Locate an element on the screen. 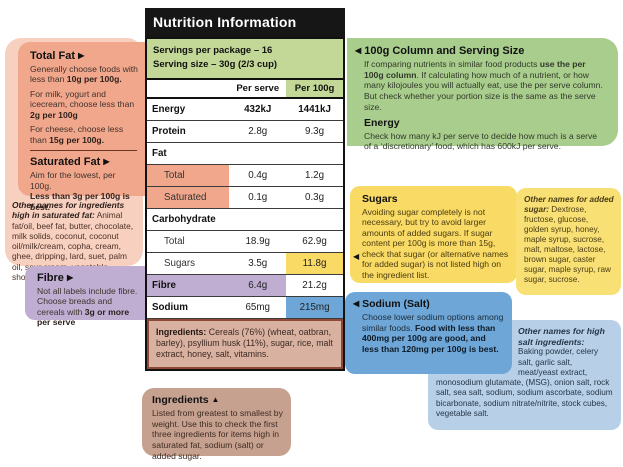  table-row-fibre: Fibre 6.4g 21.2g is located at coordinates (245, 285).